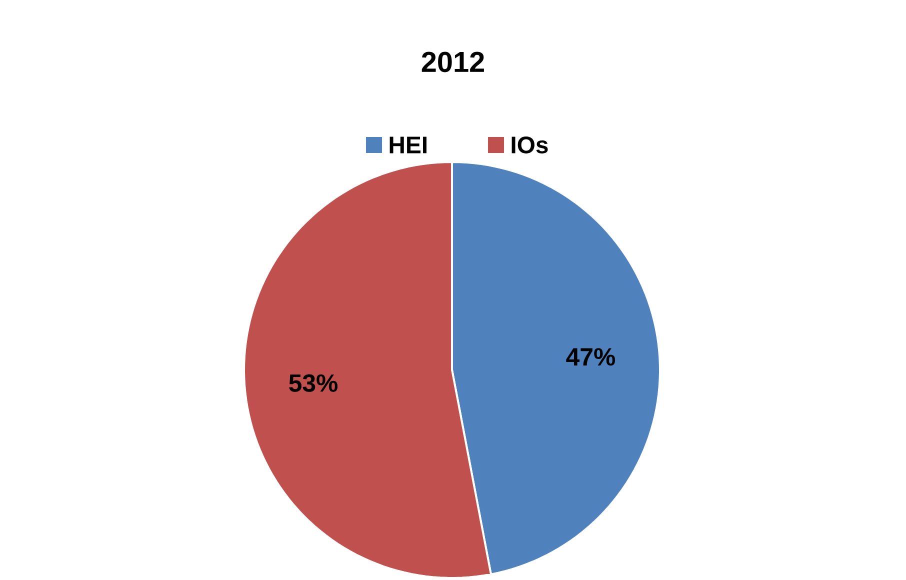 This screenshot has height=580, width=906. What do you see at coordinates (530, 145) in the screenshot?
I see `legend-label: IOs` at bounding box center [530, 145].